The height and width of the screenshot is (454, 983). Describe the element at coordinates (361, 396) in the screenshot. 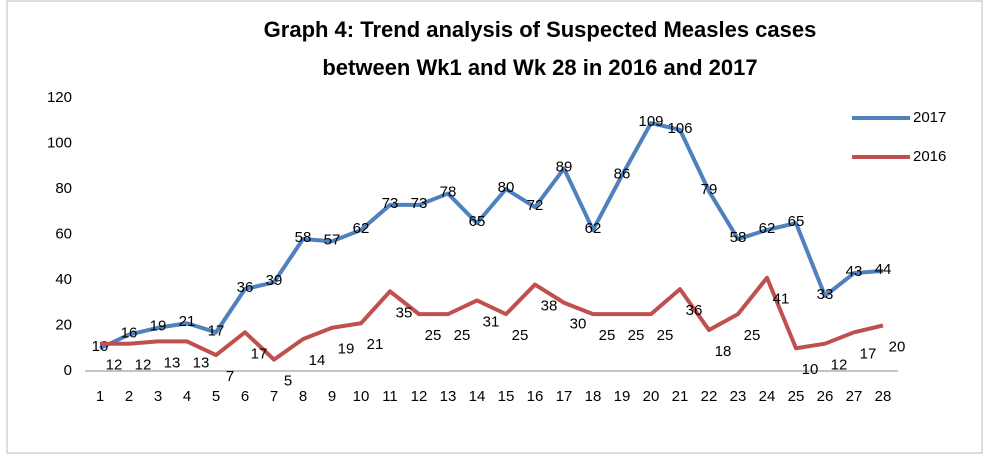

I see `x-tick-label: 10` at that location.